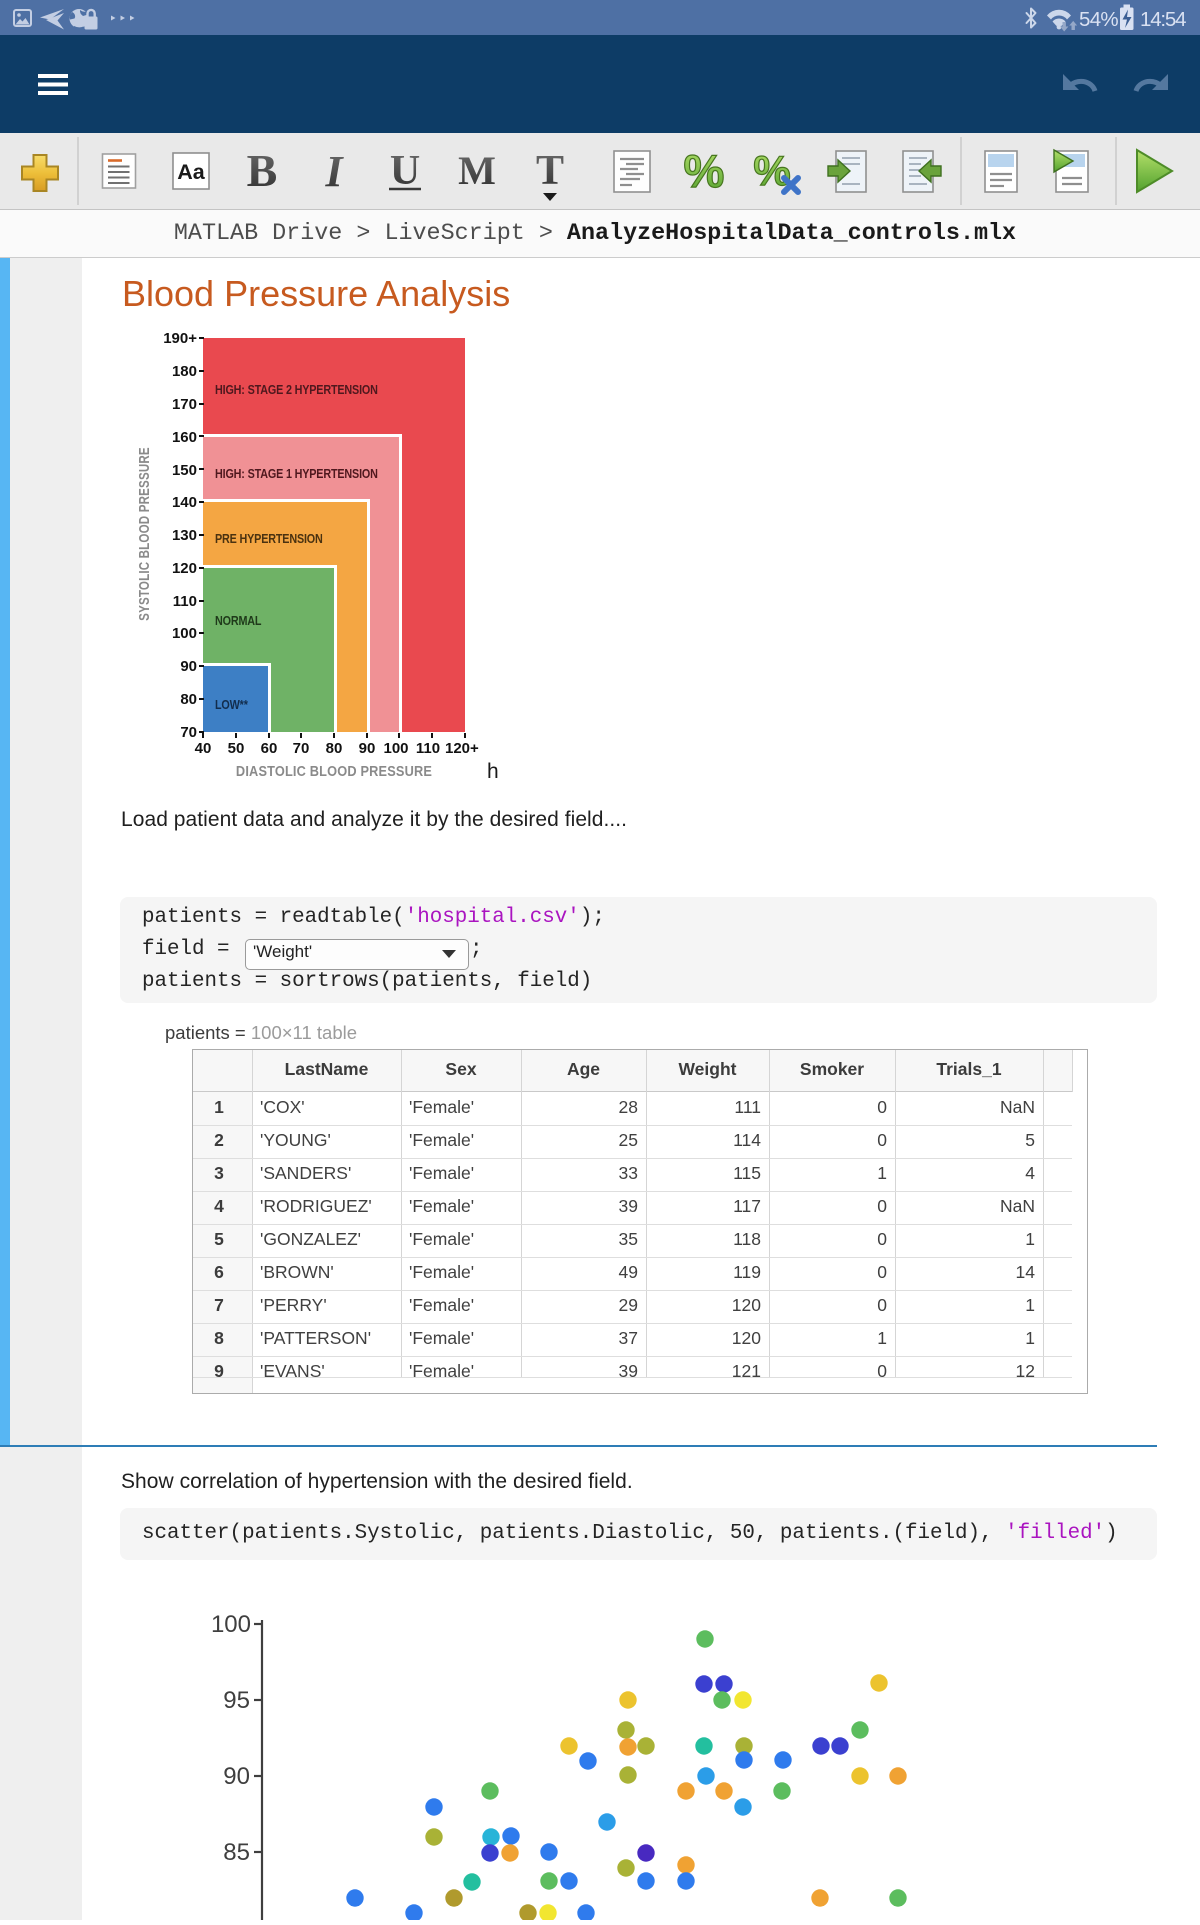  Describe the element at coordinates (236, 1700) in the screenshot. I see `svg-text: 95` at that location.